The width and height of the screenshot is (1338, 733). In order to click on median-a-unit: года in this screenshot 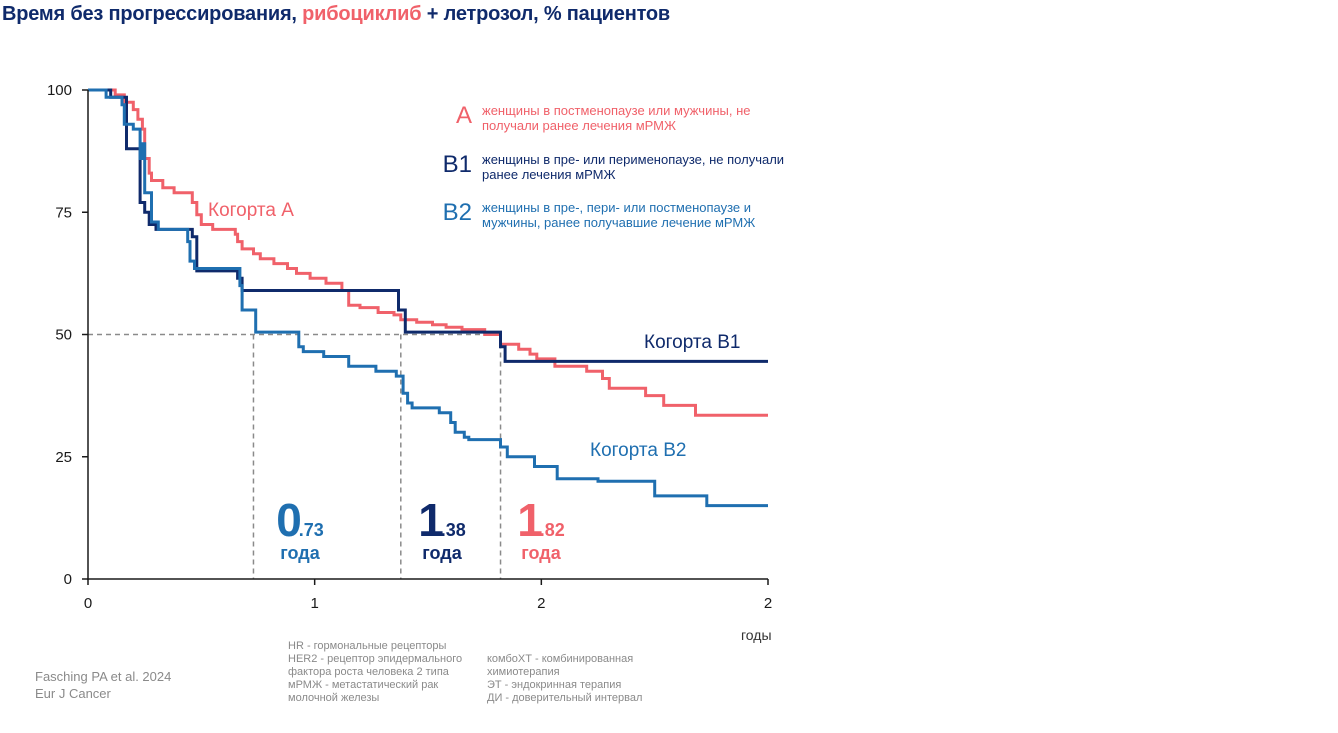, I will do `click(541, 553)`.